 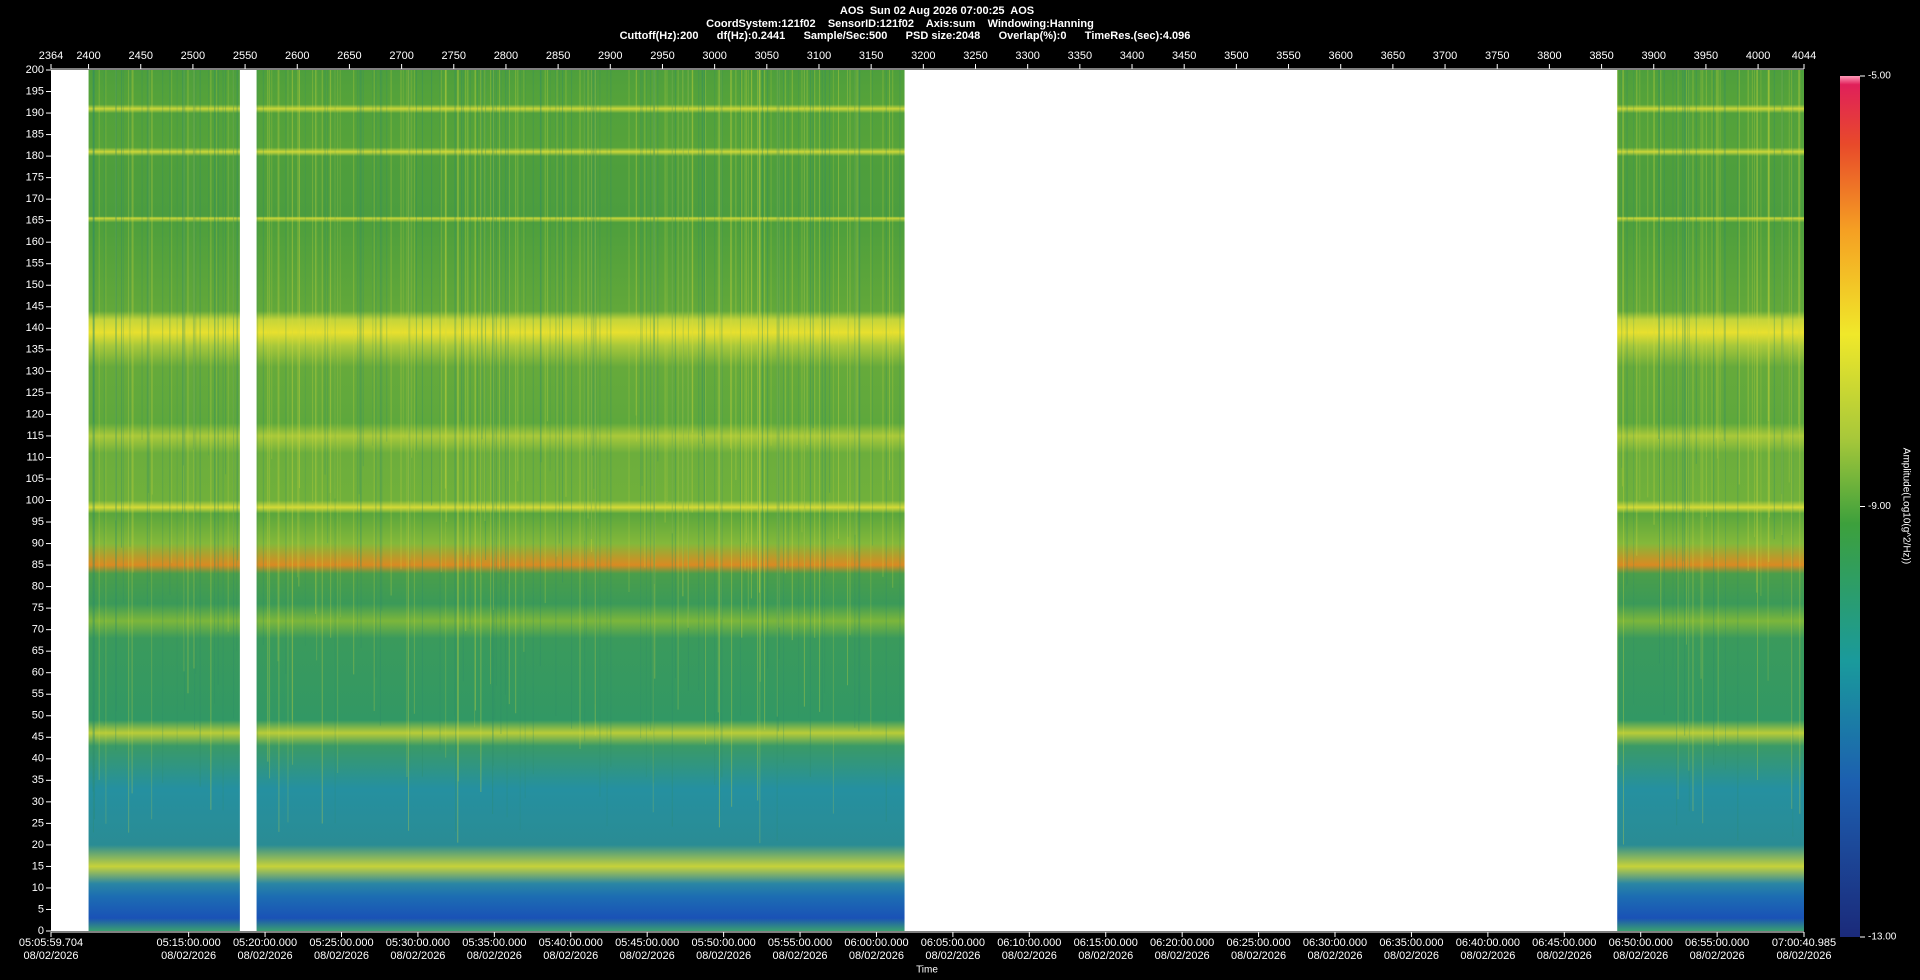 What do you see at coordinates (1654, 56) in the screenshot?
I see `x-tick-label: 3900` at bounding box center [1654, 56].